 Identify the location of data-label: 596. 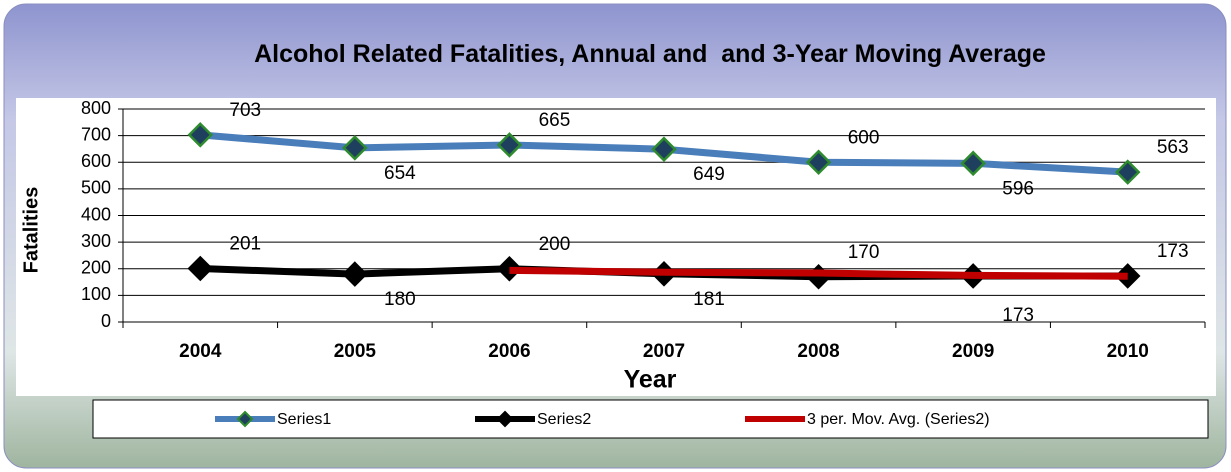
(1018, 188).